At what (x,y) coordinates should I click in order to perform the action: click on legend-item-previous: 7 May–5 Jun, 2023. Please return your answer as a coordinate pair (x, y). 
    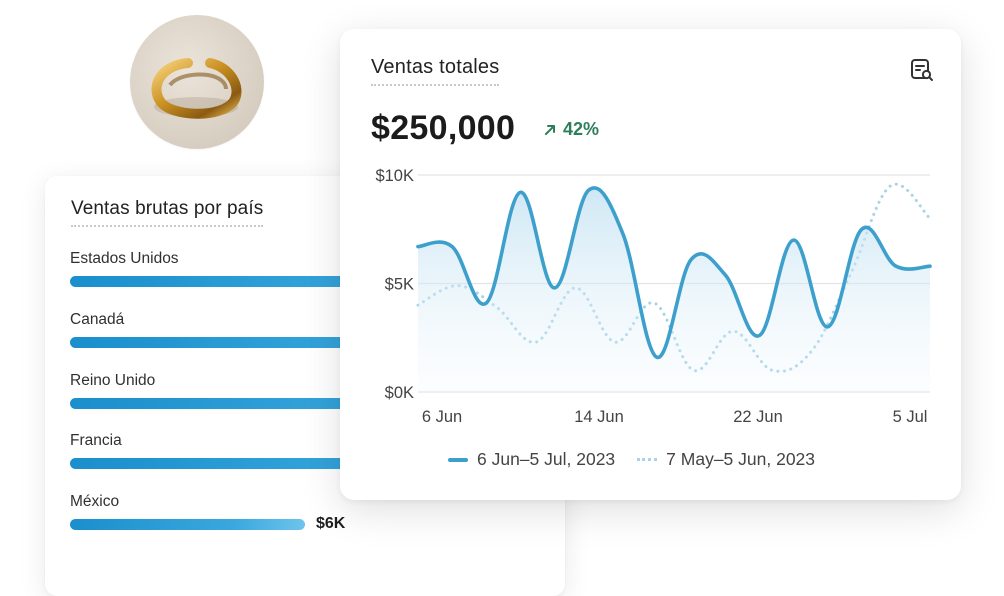
    Looking at the image, I should click on (726, 459).